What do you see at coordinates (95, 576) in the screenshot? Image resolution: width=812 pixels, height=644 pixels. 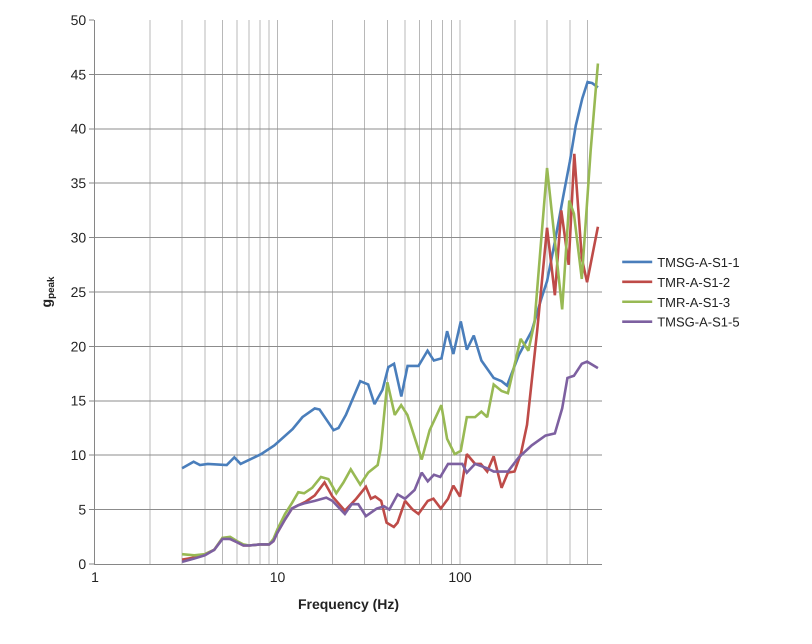 I see `x-tick-label: 1` at bounding box center [95, 576].